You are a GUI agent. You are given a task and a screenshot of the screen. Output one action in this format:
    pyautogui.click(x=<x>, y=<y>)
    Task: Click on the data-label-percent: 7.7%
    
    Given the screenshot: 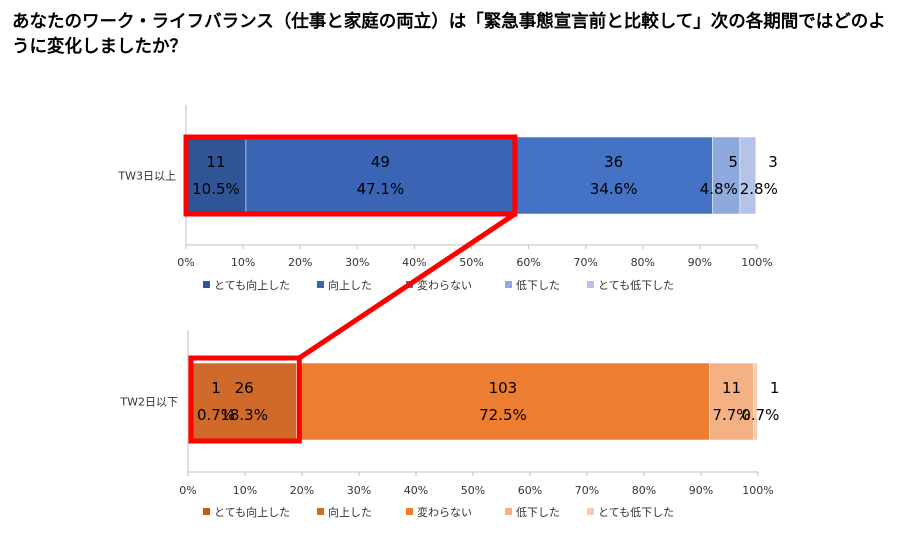 What is the action you would take?
    pyautogui.click(x=731, y=415)
    